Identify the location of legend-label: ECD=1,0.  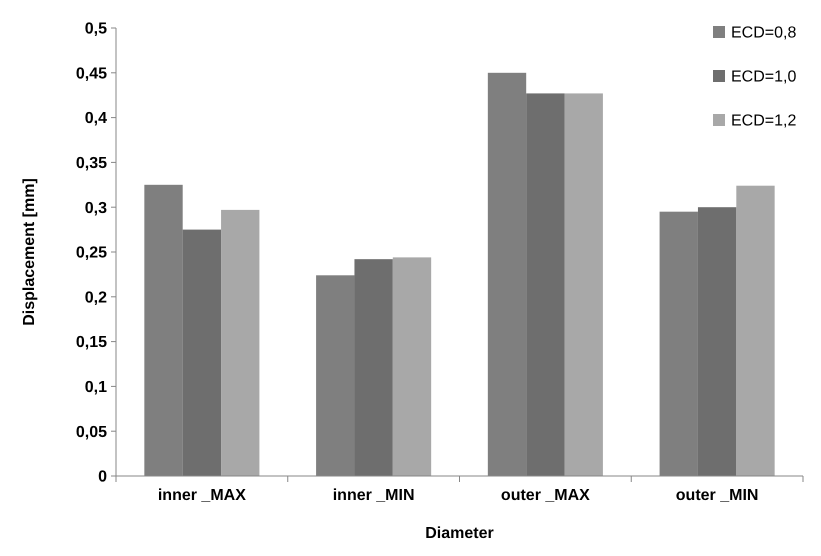
(763, 77).